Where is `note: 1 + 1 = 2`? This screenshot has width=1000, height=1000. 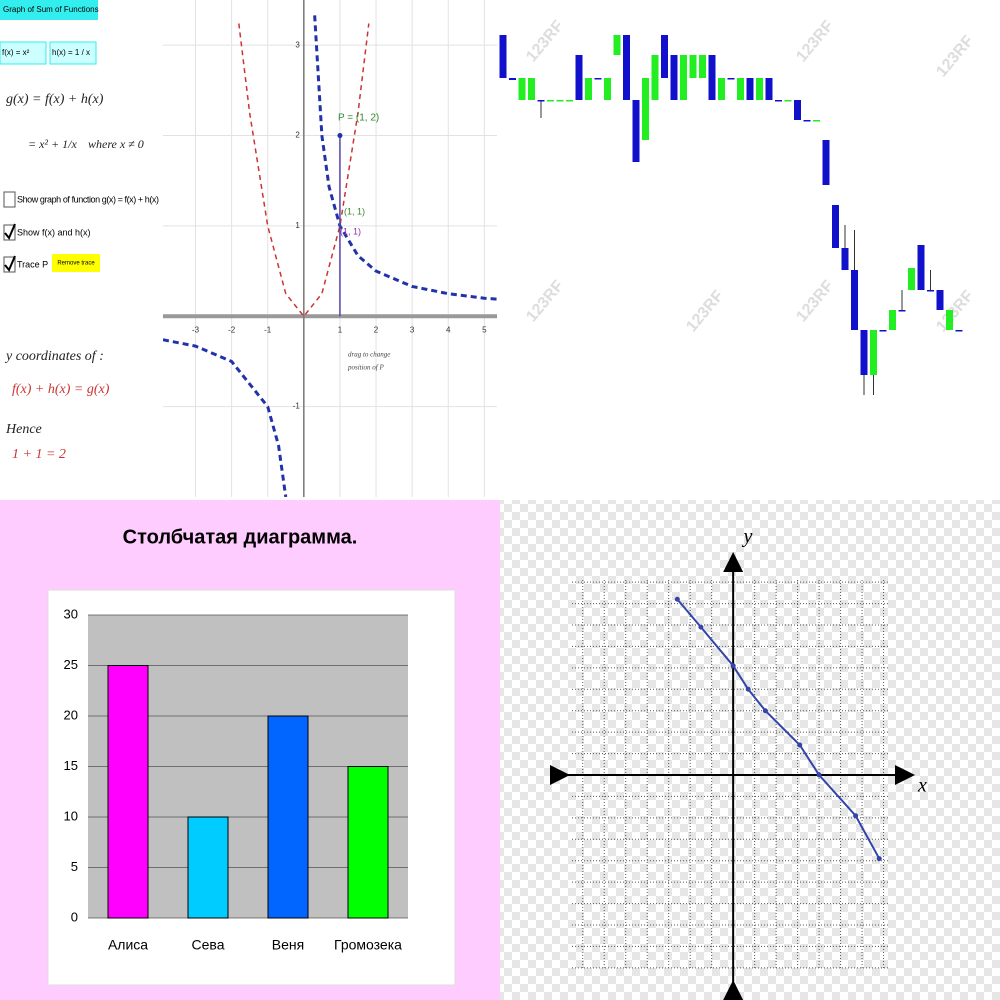 note: 1 + 1 = 2 is located at coordinates (39, 454).